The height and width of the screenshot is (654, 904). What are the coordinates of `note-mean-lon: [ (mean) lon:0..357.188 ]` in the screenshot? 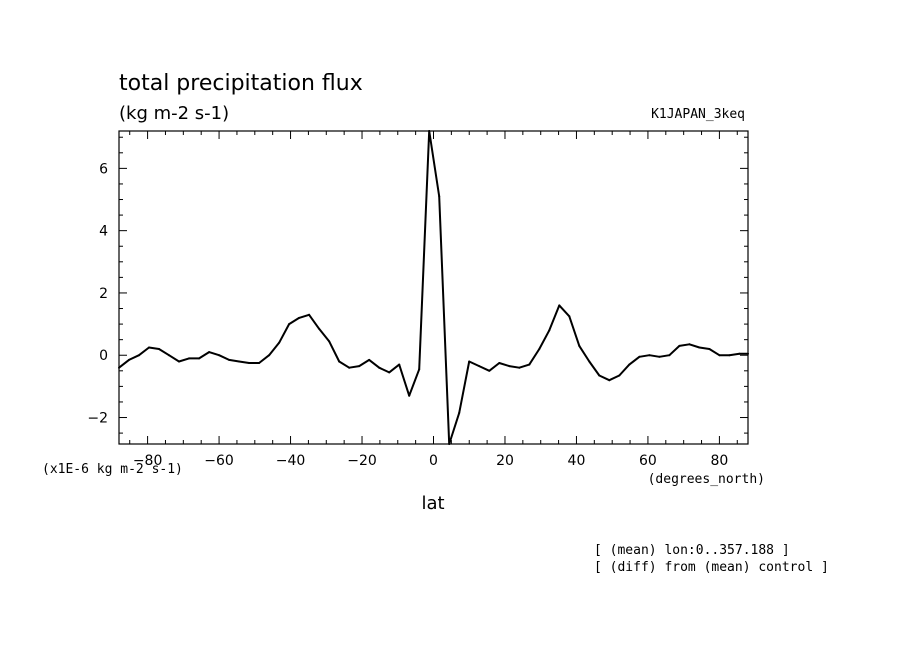 It's located at (692, 550).